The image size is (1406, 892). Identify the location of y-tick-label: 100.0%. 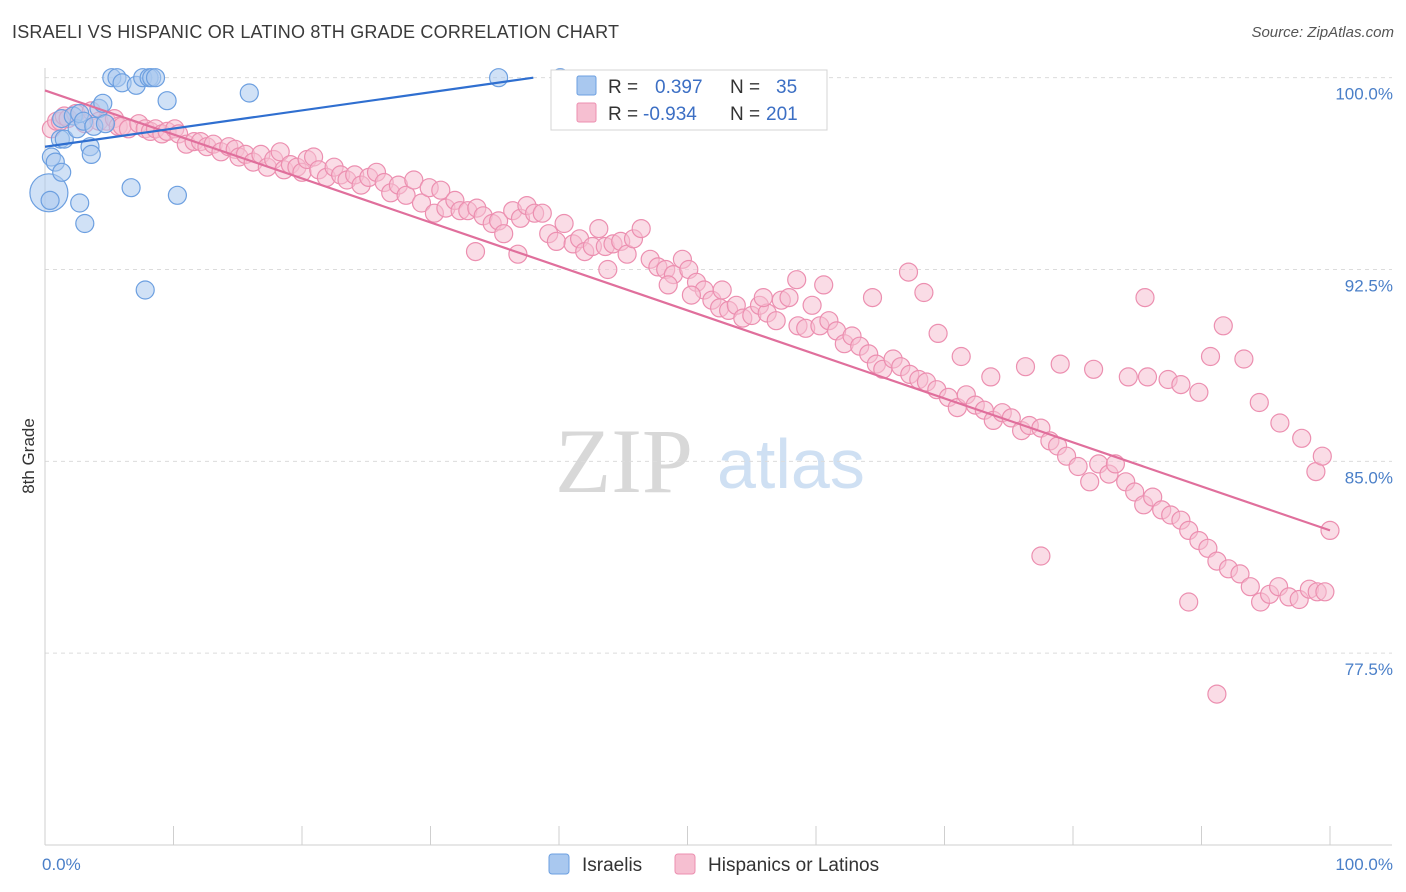
(1364, 94).